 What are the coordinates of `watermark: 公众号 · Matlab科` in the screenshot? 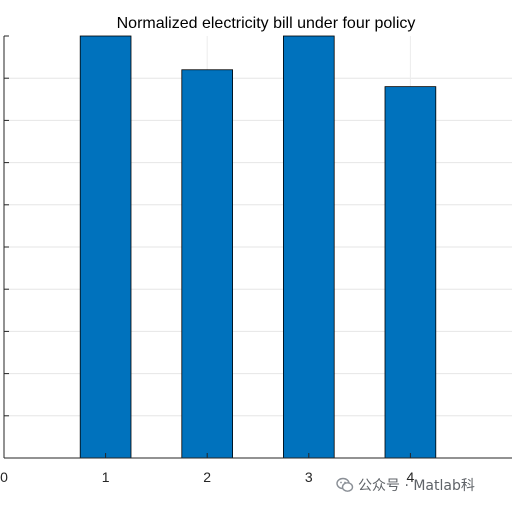 It's located at (424, 485).